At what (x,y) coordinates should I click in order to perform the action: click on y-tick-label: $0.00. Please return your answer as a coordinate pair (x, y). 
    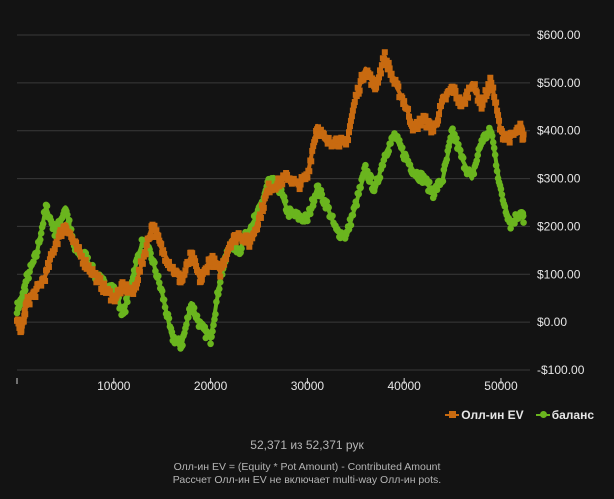
    Looking at the image, I should click on (552, 322).